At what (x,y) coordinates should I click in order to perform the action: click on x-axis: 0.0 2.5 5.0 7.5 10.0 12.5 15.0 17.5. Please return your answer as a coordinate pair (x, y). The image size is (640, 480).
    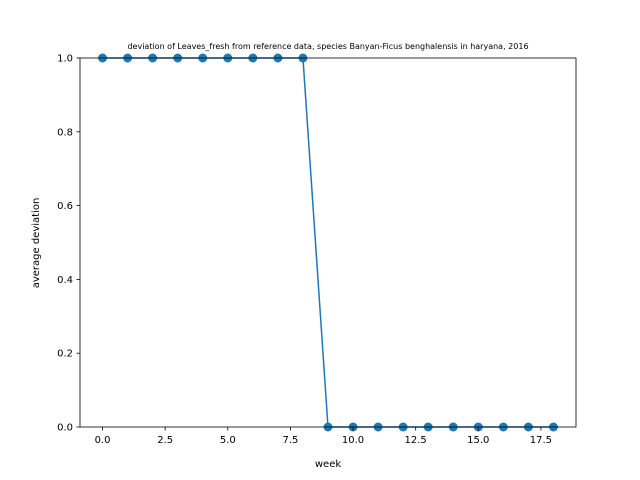
    Looking at the image, I should click on (323, 436).